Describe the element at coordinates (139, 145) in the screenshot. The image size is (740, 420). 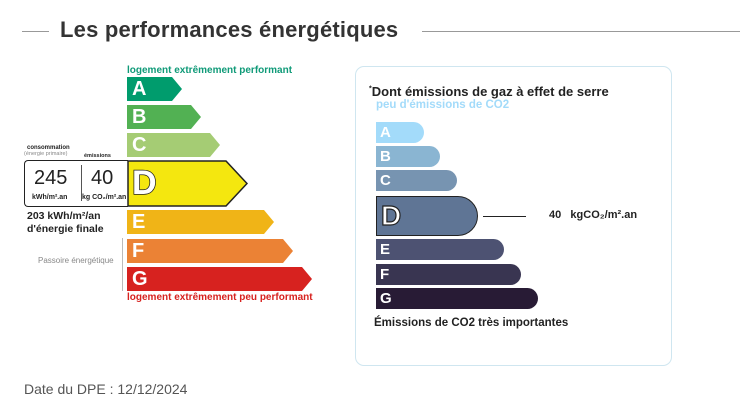
I see `energy-class-letter: C` at that location.